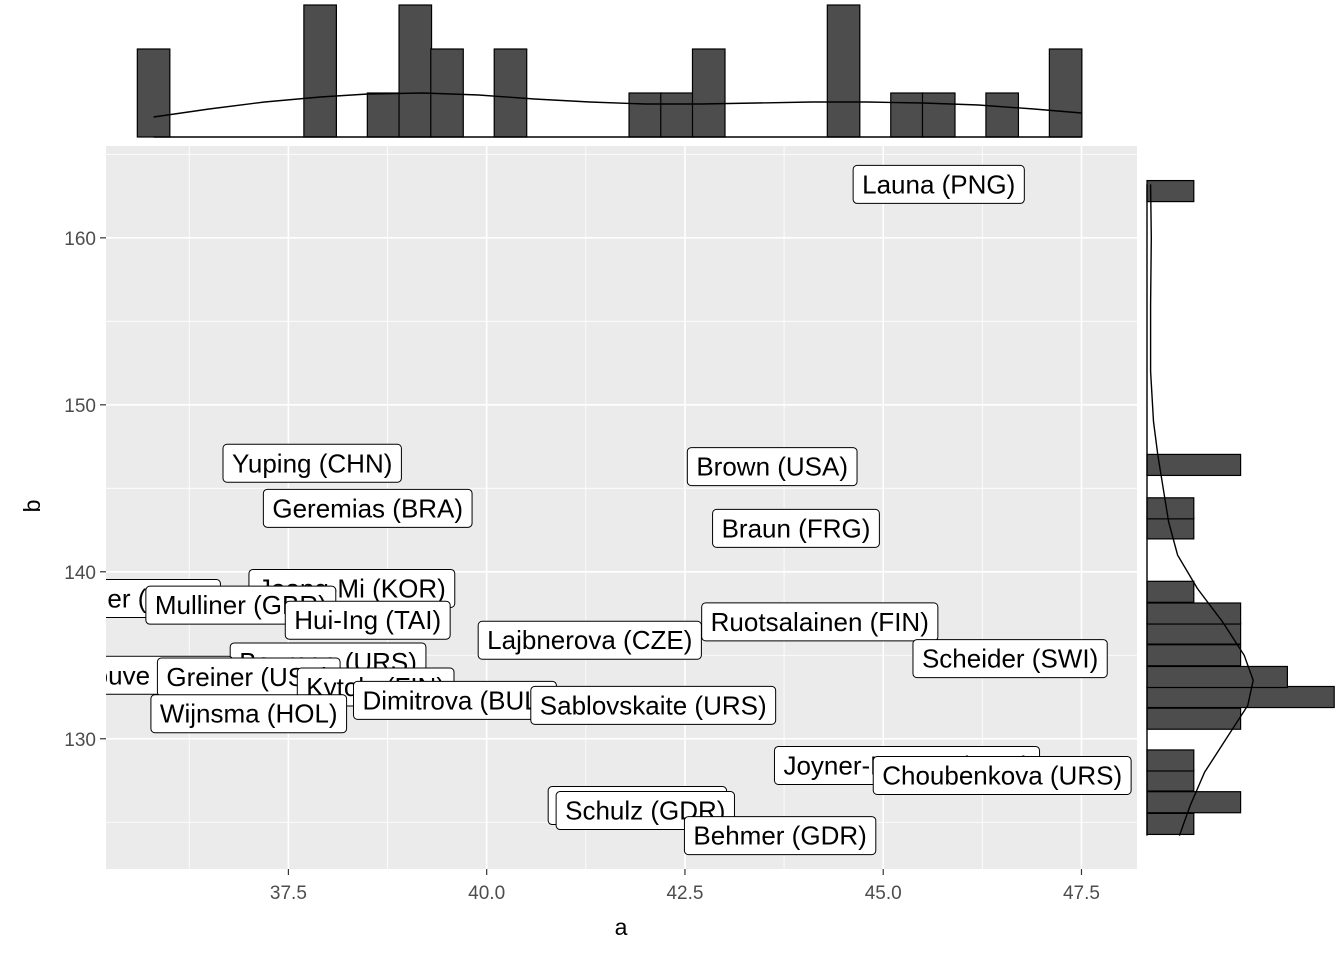 This screenshot has width=1344, height=960. I want to click on point-label-text: Brown (USA), so click(772, 467).